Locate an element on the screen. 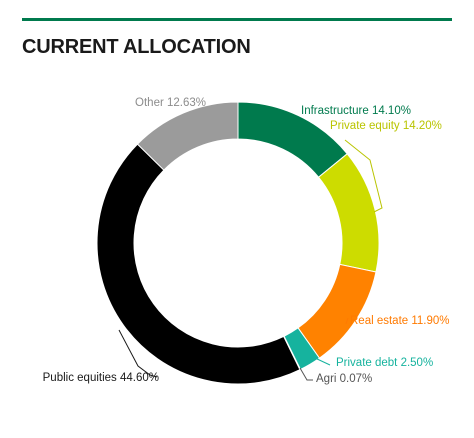  label-agri: Agri 0.07% is located at coordinates (344, 379).